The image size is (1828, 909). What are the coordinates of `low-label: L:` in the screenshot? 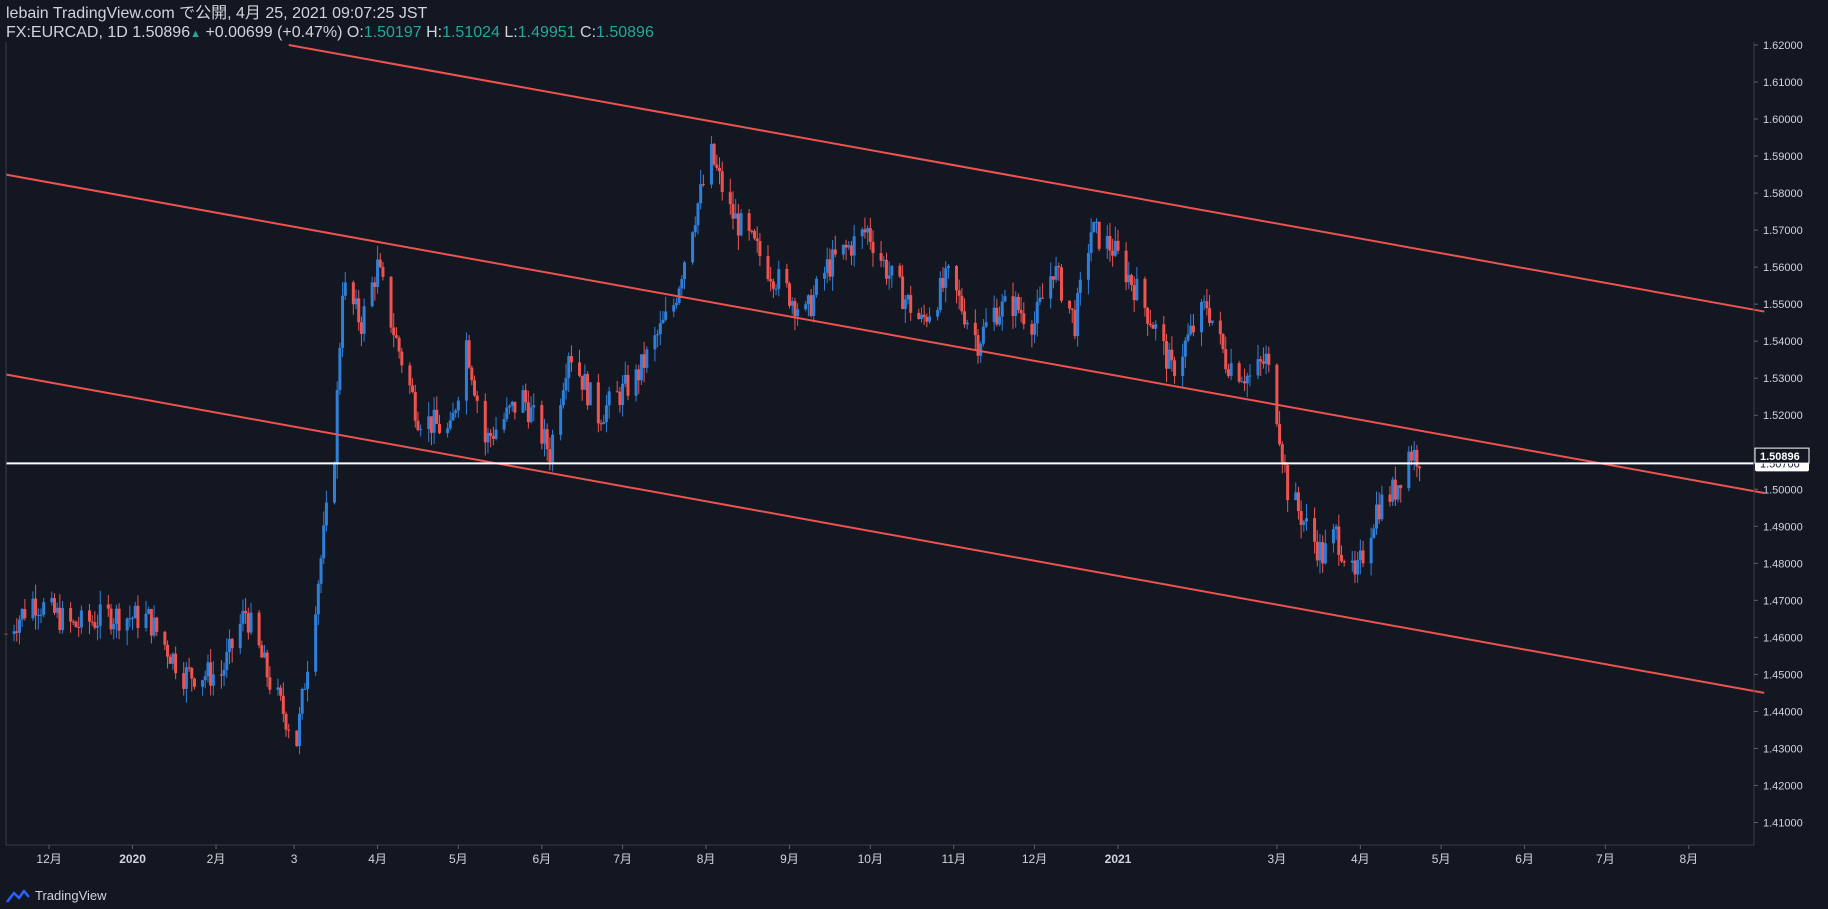 It's located at (511, 32).